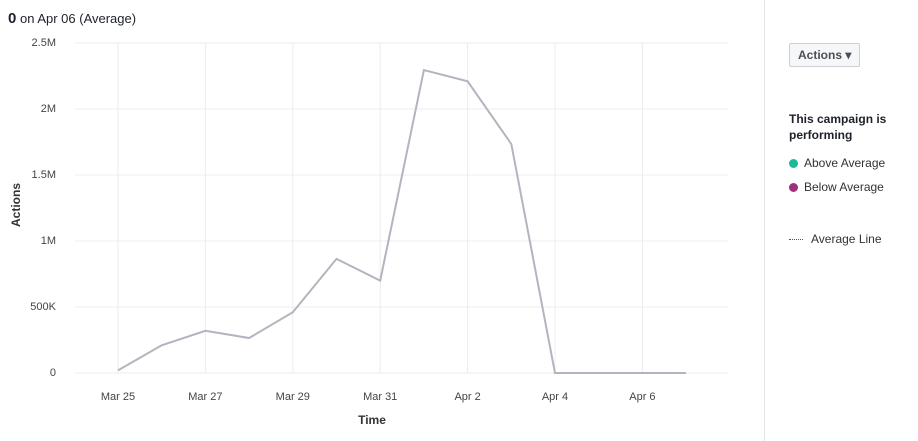  I want to click on header: 0 on Apr 06 (Average), so click(72, 18).